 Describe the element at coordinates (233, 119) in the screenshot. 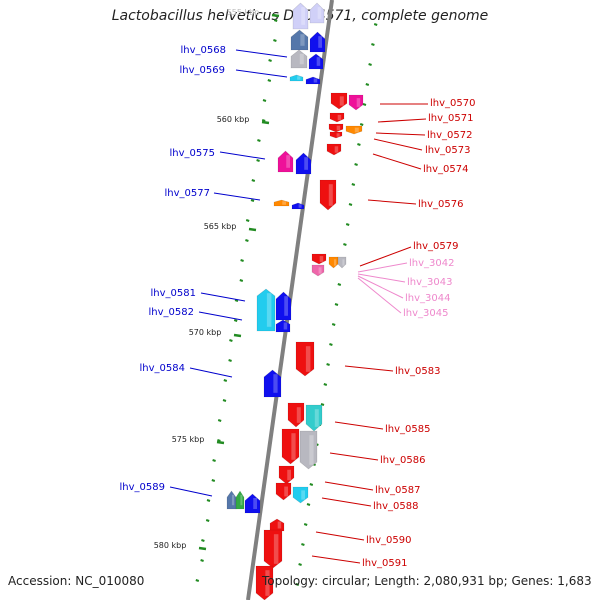

I see `kbp-label: 560 kbp` at that location.